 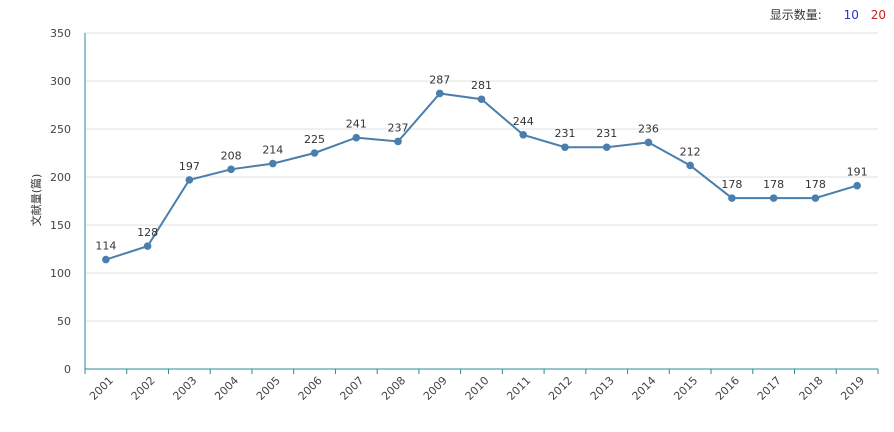 I want to click on x-tick-label: 2016, so click(x=727, y=388).